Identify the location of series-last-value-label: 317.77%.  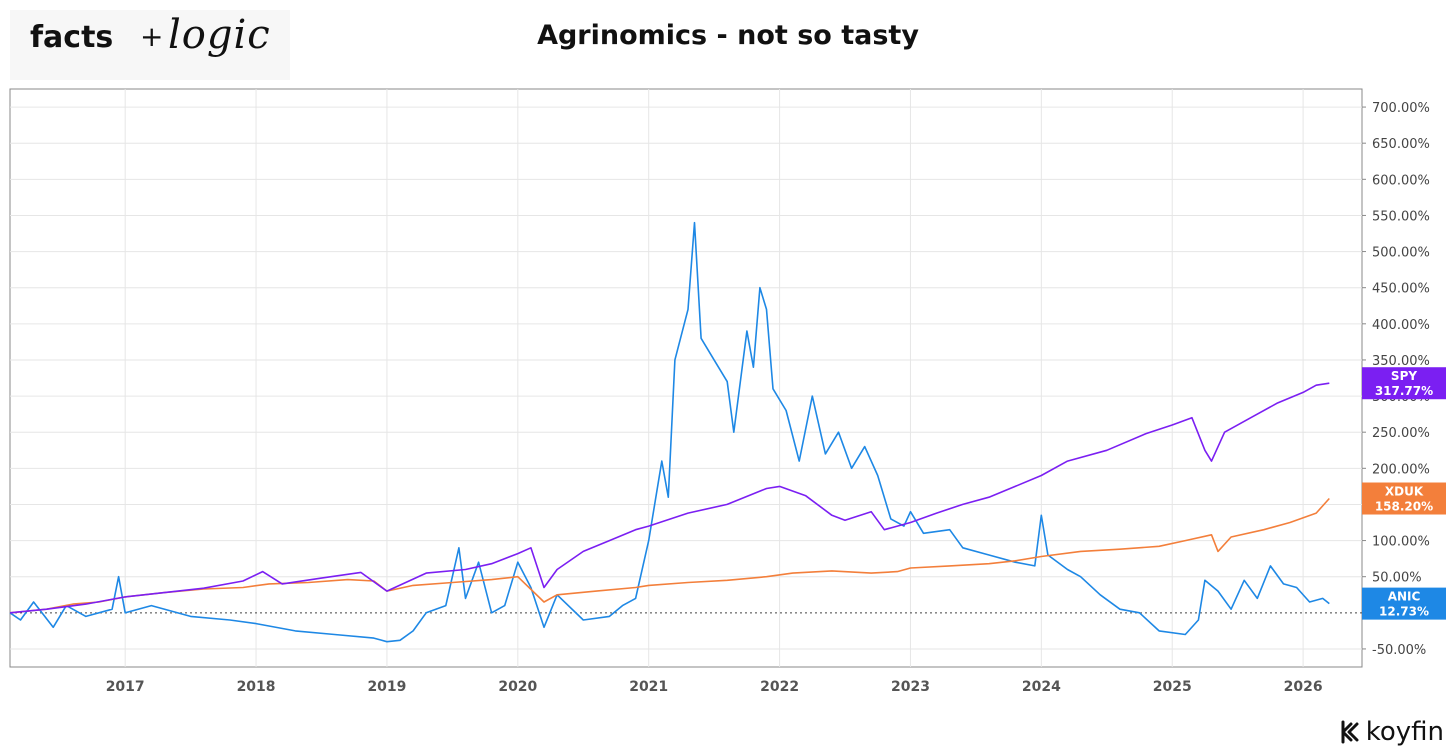
(1404, 391).